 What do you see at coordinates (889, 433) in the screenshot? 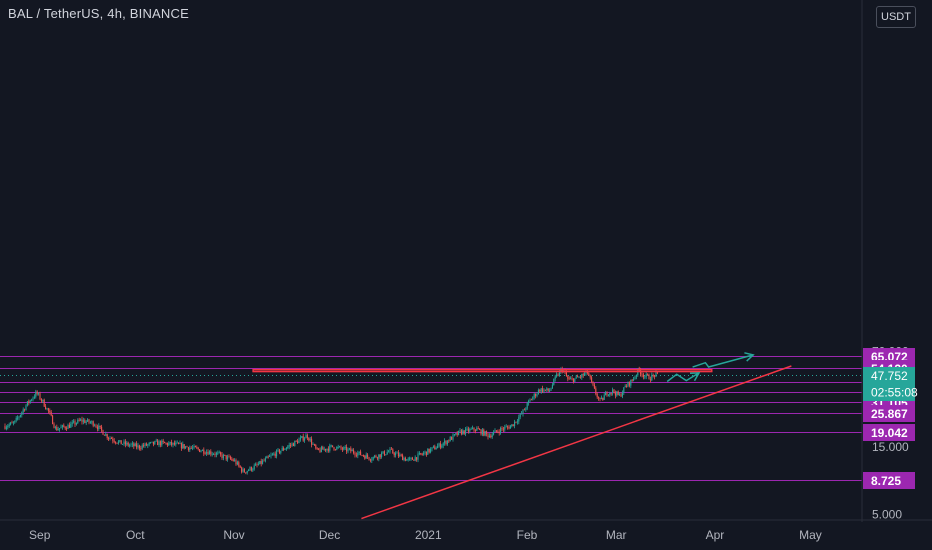
I see `level-badge-label: 19.042` at bounding box center [889, 433].